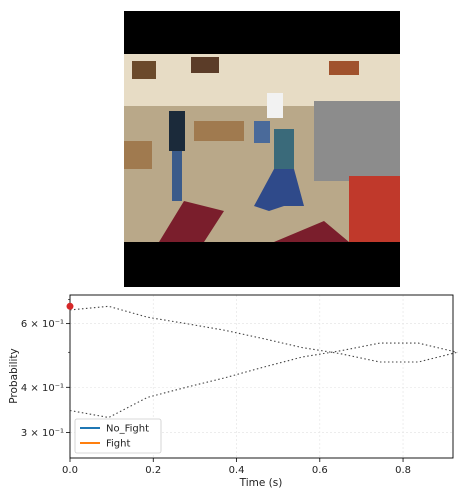 The image size is (464, 500). What do you see at coordinates (14, 376) in the screenshot?
I see `y-axis-label: Probability` at bounding box center [14, 376].